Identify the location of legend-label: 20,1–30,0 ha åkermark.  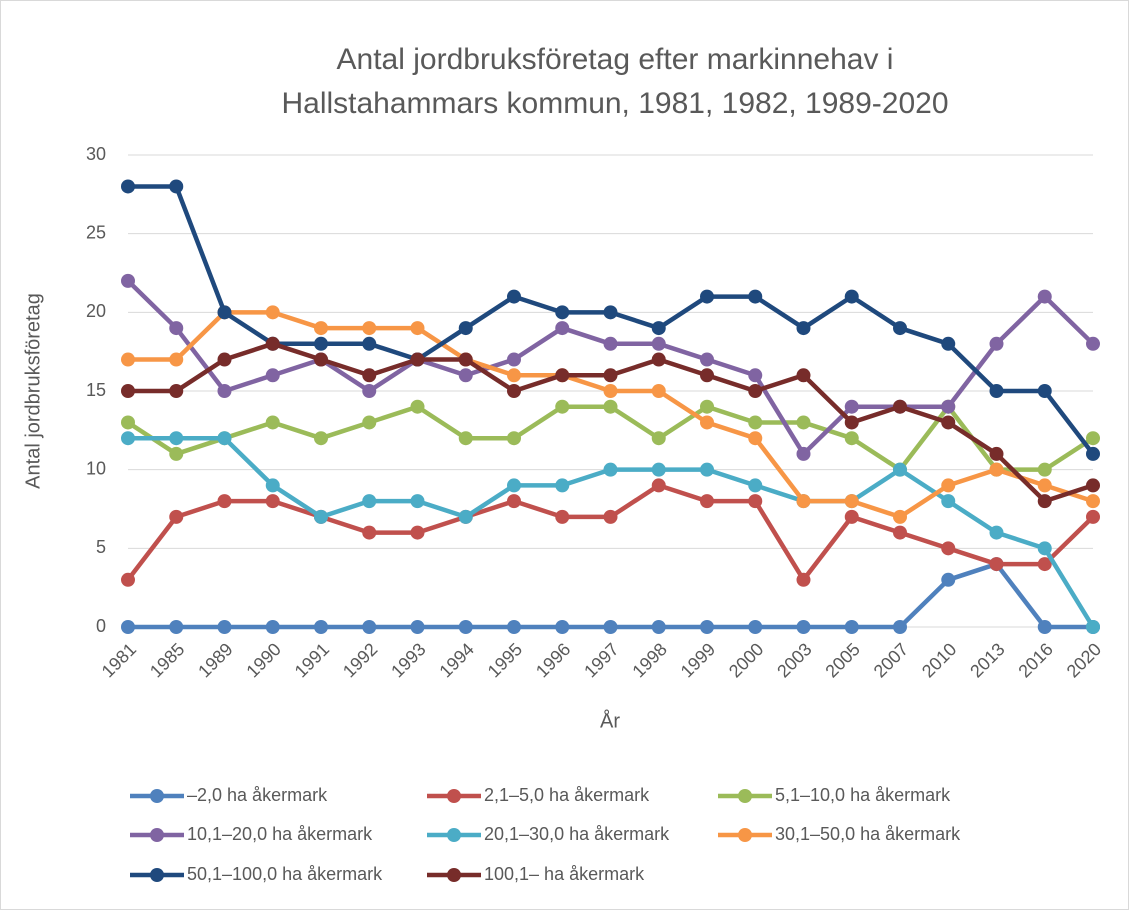
(577, 834).